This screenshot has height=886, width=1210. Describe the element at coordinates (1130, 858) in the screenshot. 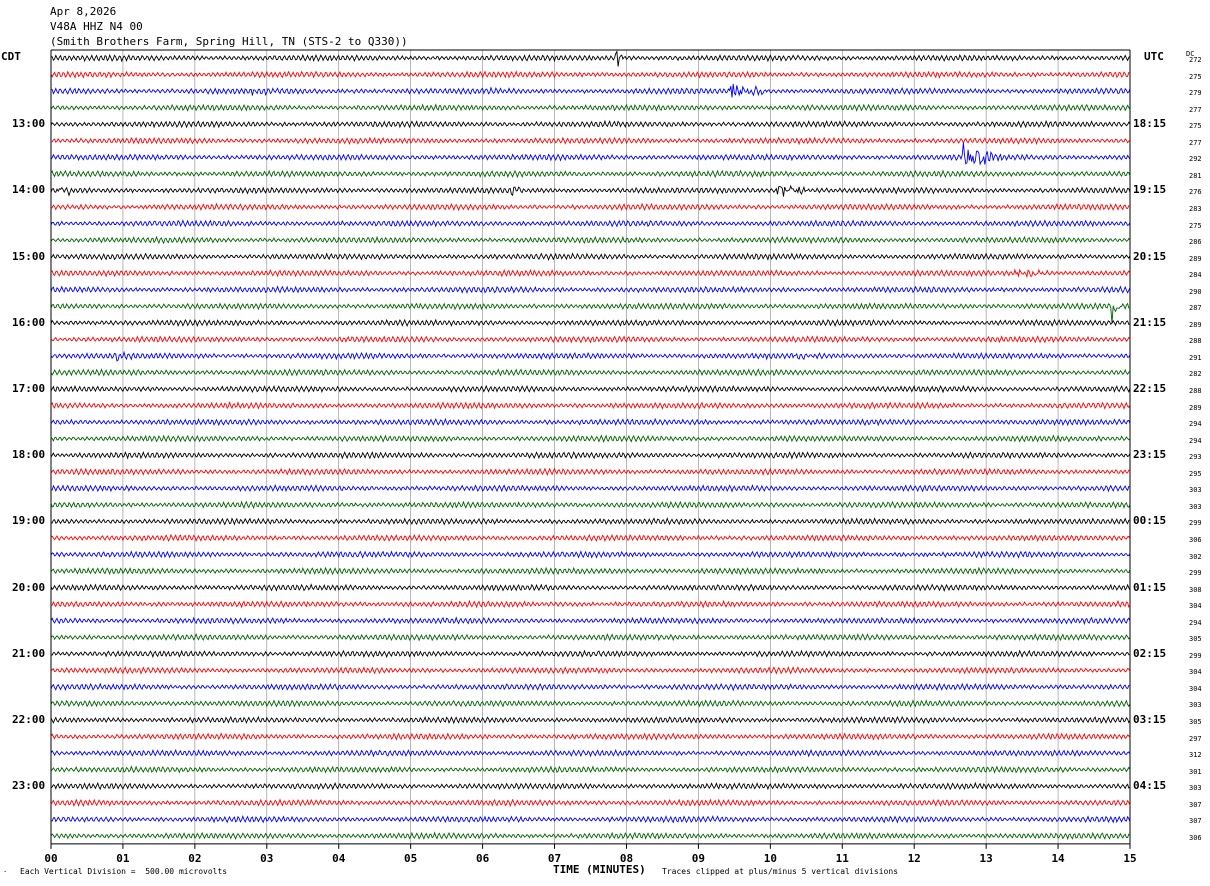

I see `x-tick-label: 15` at that location.